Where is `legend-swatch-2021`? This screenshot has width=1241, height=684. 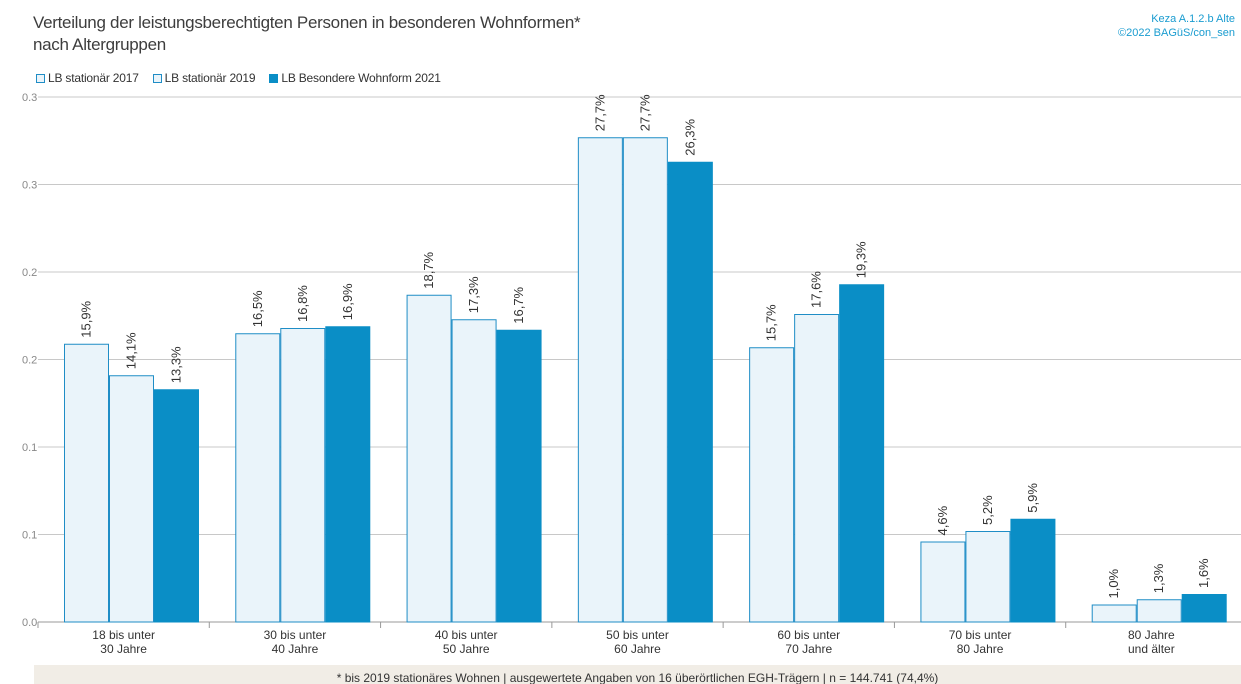 legend-swatch-2021 is located at coordinates (274, 78).